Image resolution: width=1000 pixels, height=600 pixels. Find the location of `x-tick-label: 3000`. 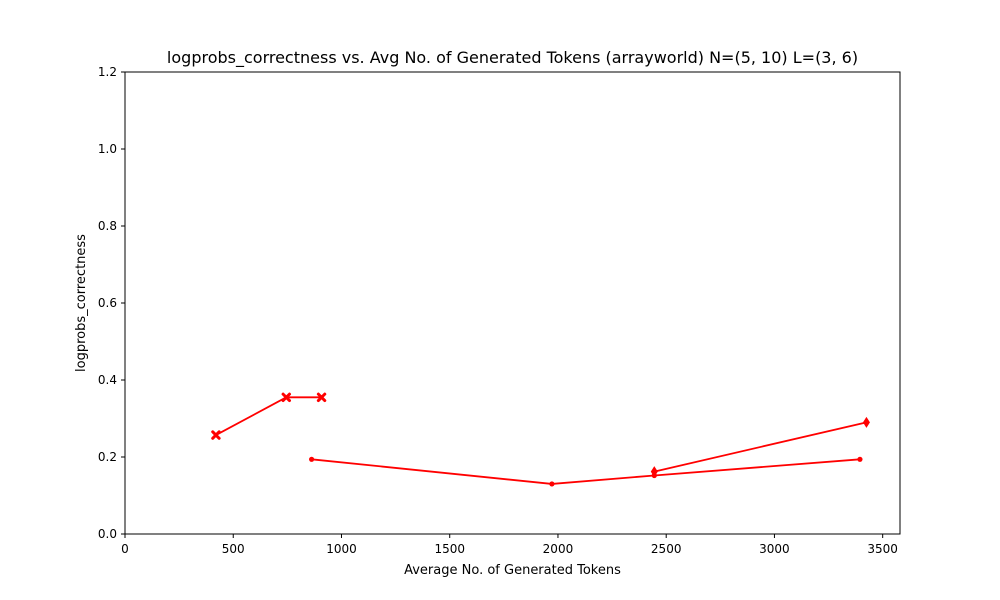

x-tick-label: 3000 is located at coordinates (774, 549).